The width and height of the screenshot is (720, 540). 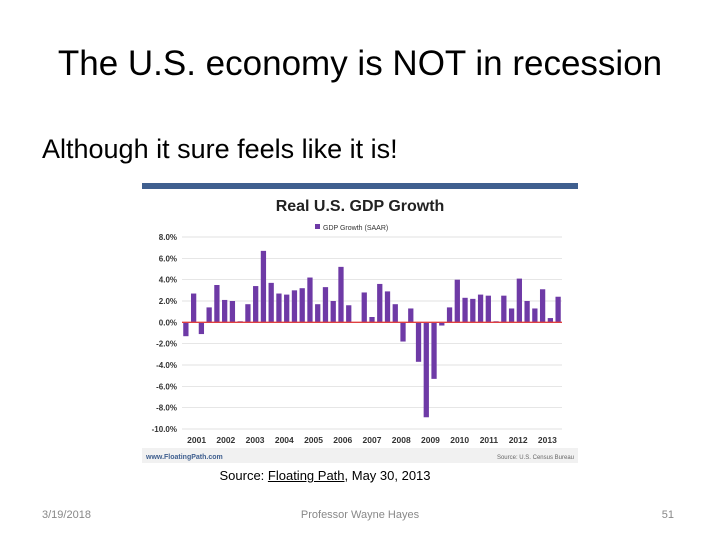 What do you see at coordinates (243, 475) in the screenshot?
I see `caption-prefix: Source:` at bounding box center [243, 475].